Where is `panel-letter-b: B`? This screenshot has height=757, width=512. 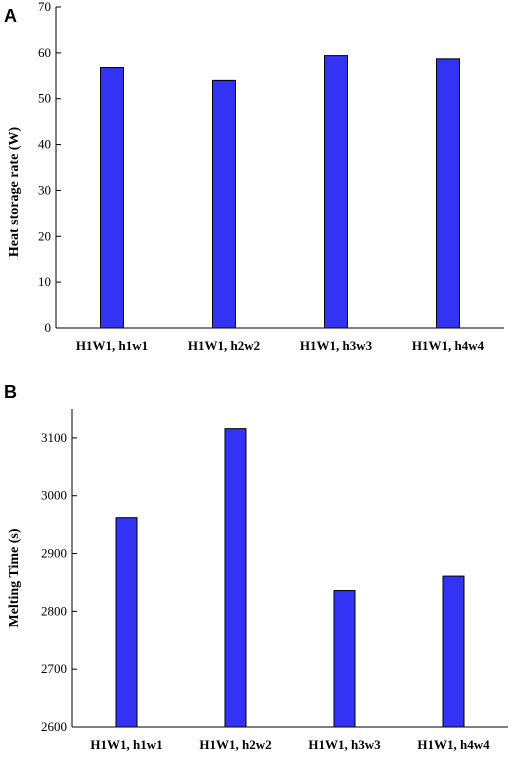 panel-letter-b: B is located at coordinates (10, 392).